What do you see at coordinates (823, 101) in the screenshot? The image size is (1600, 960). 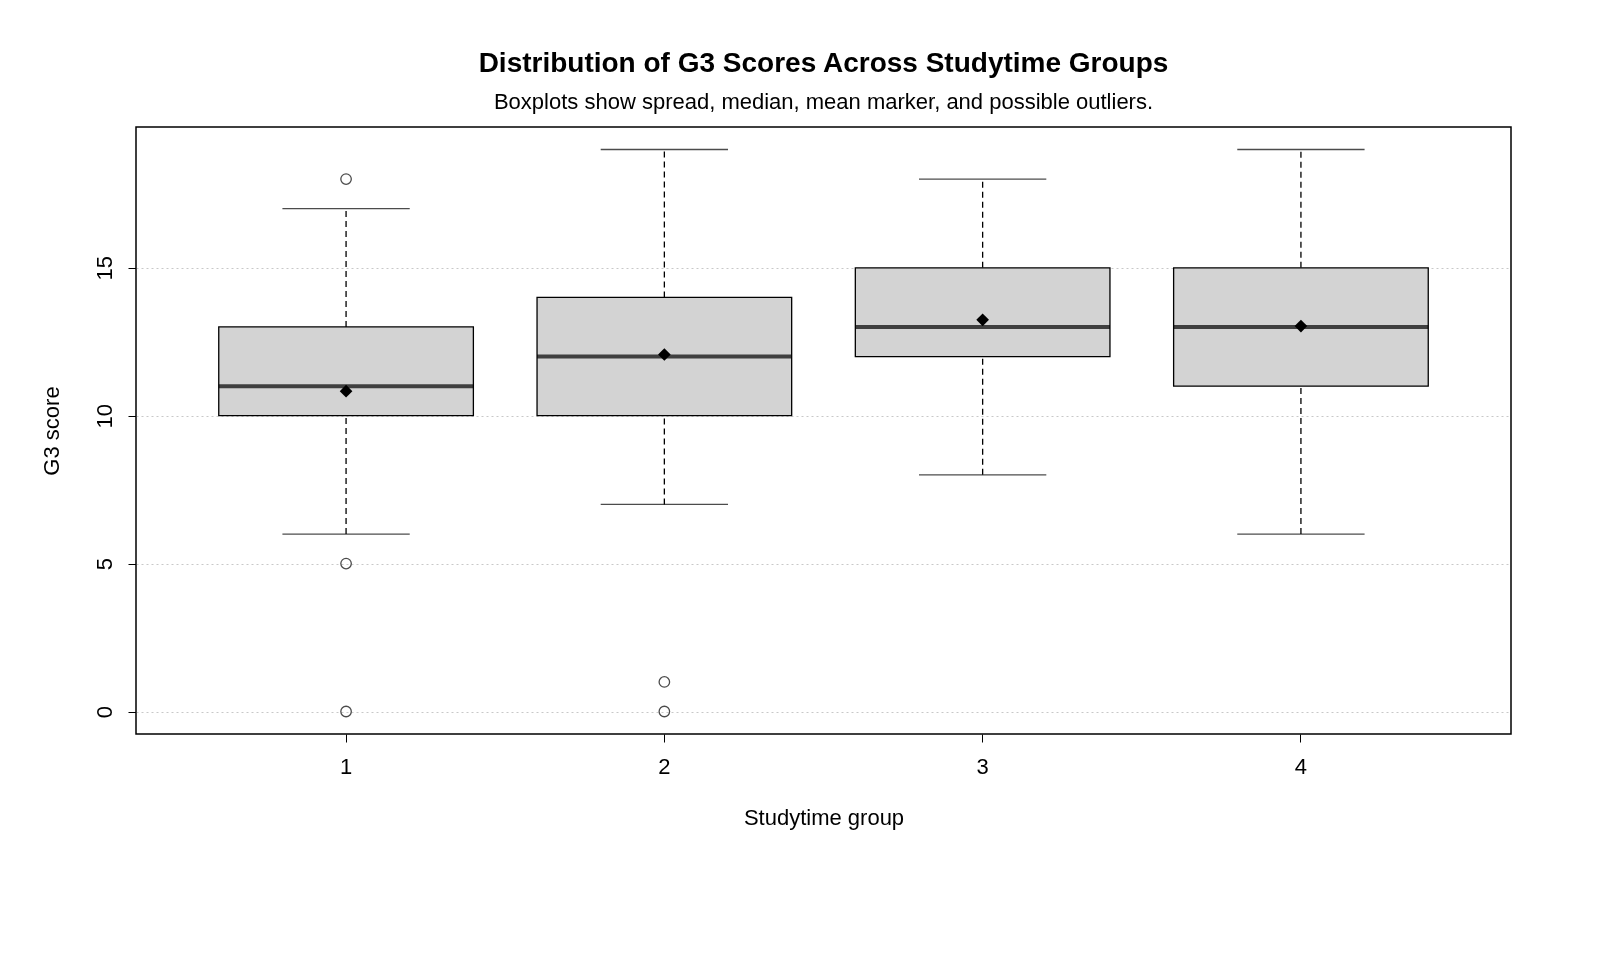 I see `chart-subtitle: Boxplots show spread, median, mean marker, and possible outliers.` at bounding box center [823, 101].